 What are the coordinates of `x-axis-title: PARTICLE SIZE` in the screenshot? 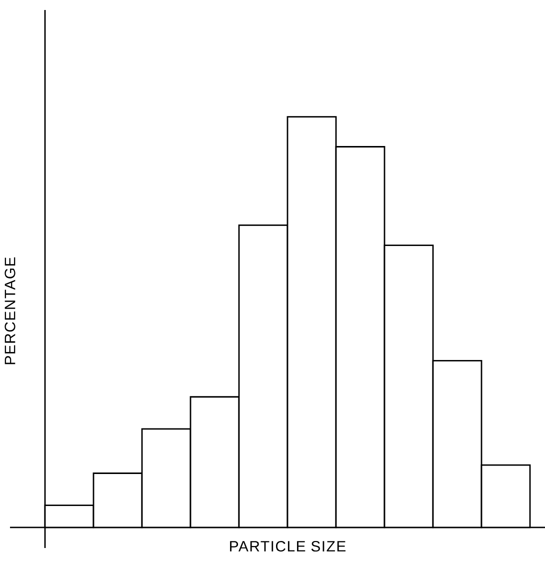 It's located at (288, 546).